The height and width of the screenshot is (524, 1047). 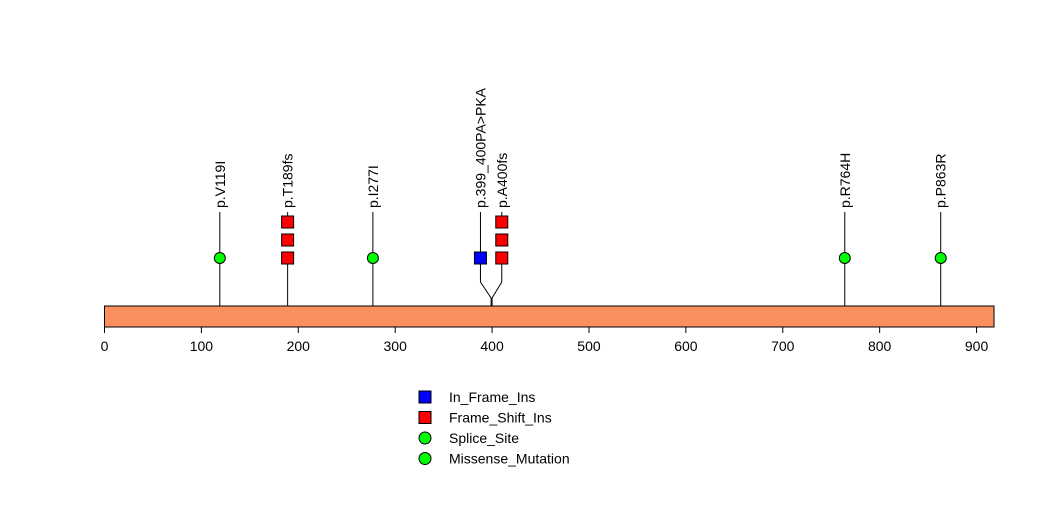 I want to click on x-tick-label: 900, so click(x=977, y=346).